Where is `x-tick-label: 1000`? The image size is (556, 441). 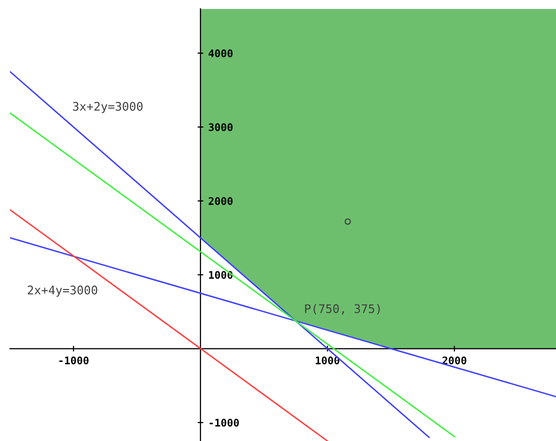
x-tick-label: 1000 is located at coordinates (328, 360).